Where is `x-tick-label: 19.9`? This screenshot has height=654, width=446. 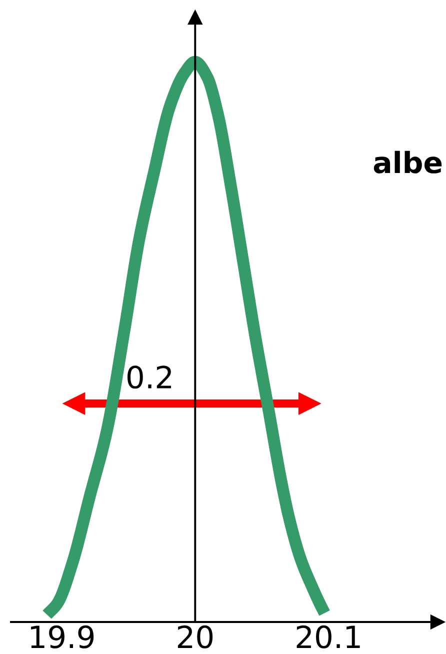 x-tick-label: 19.9 is located at coordinates (62, 636).